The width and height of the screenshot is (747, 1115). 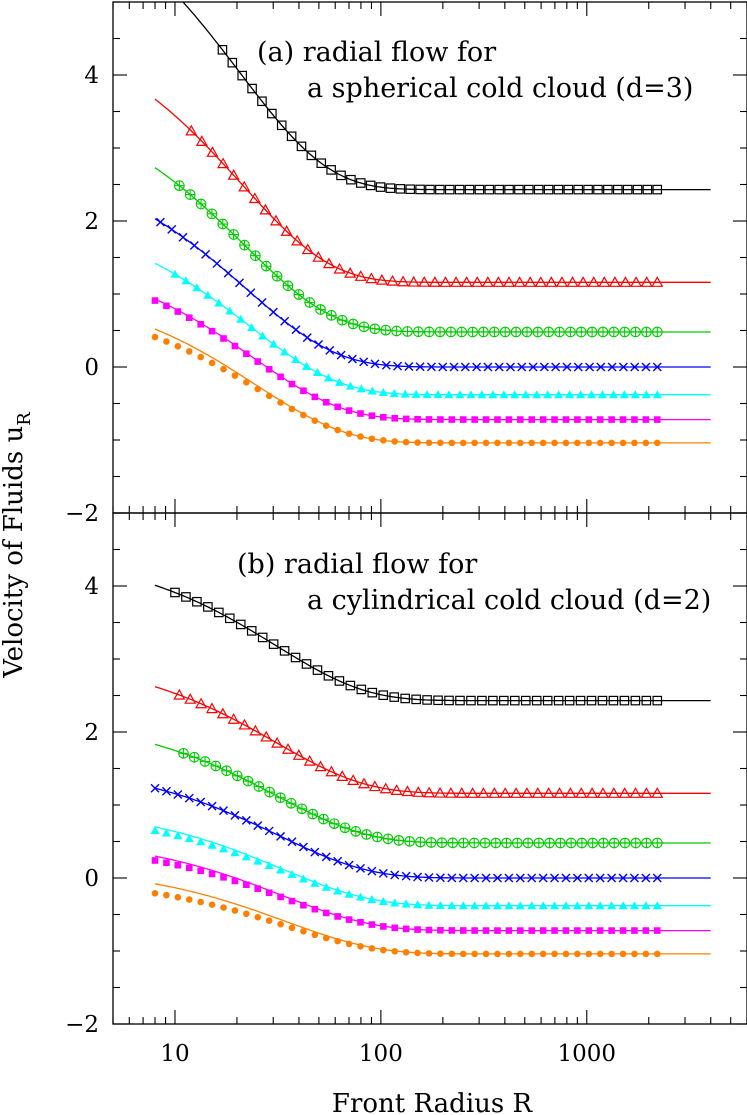 What do you see at coordinates (416, 334) in the screenshot?
I see `series-4-data-points` at bounding box center [416, 334].